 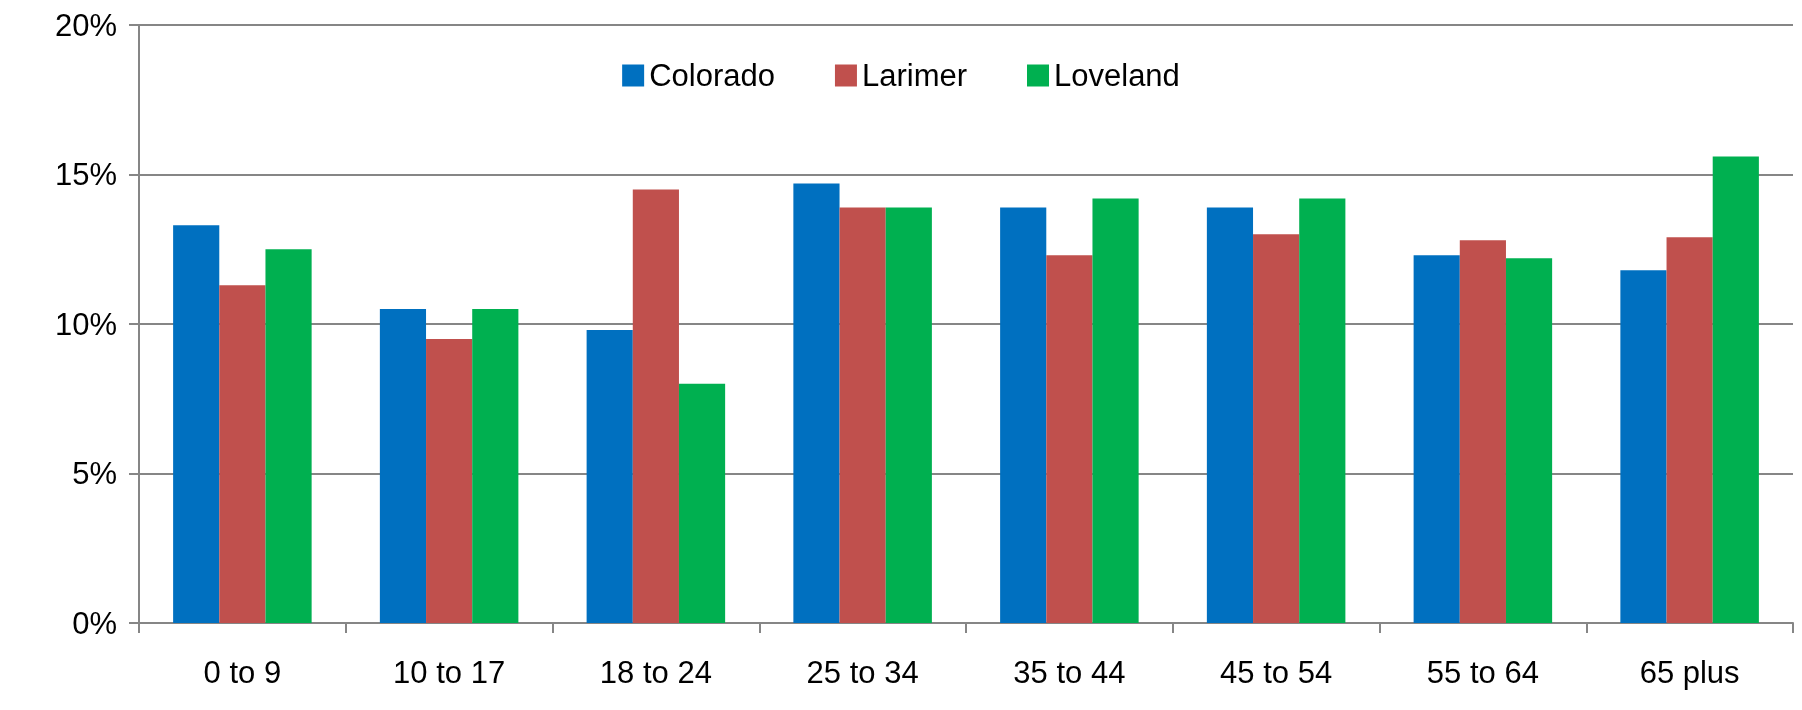 I want to click on x-tick-label: 0 to 9, so click(x=242, y=672).